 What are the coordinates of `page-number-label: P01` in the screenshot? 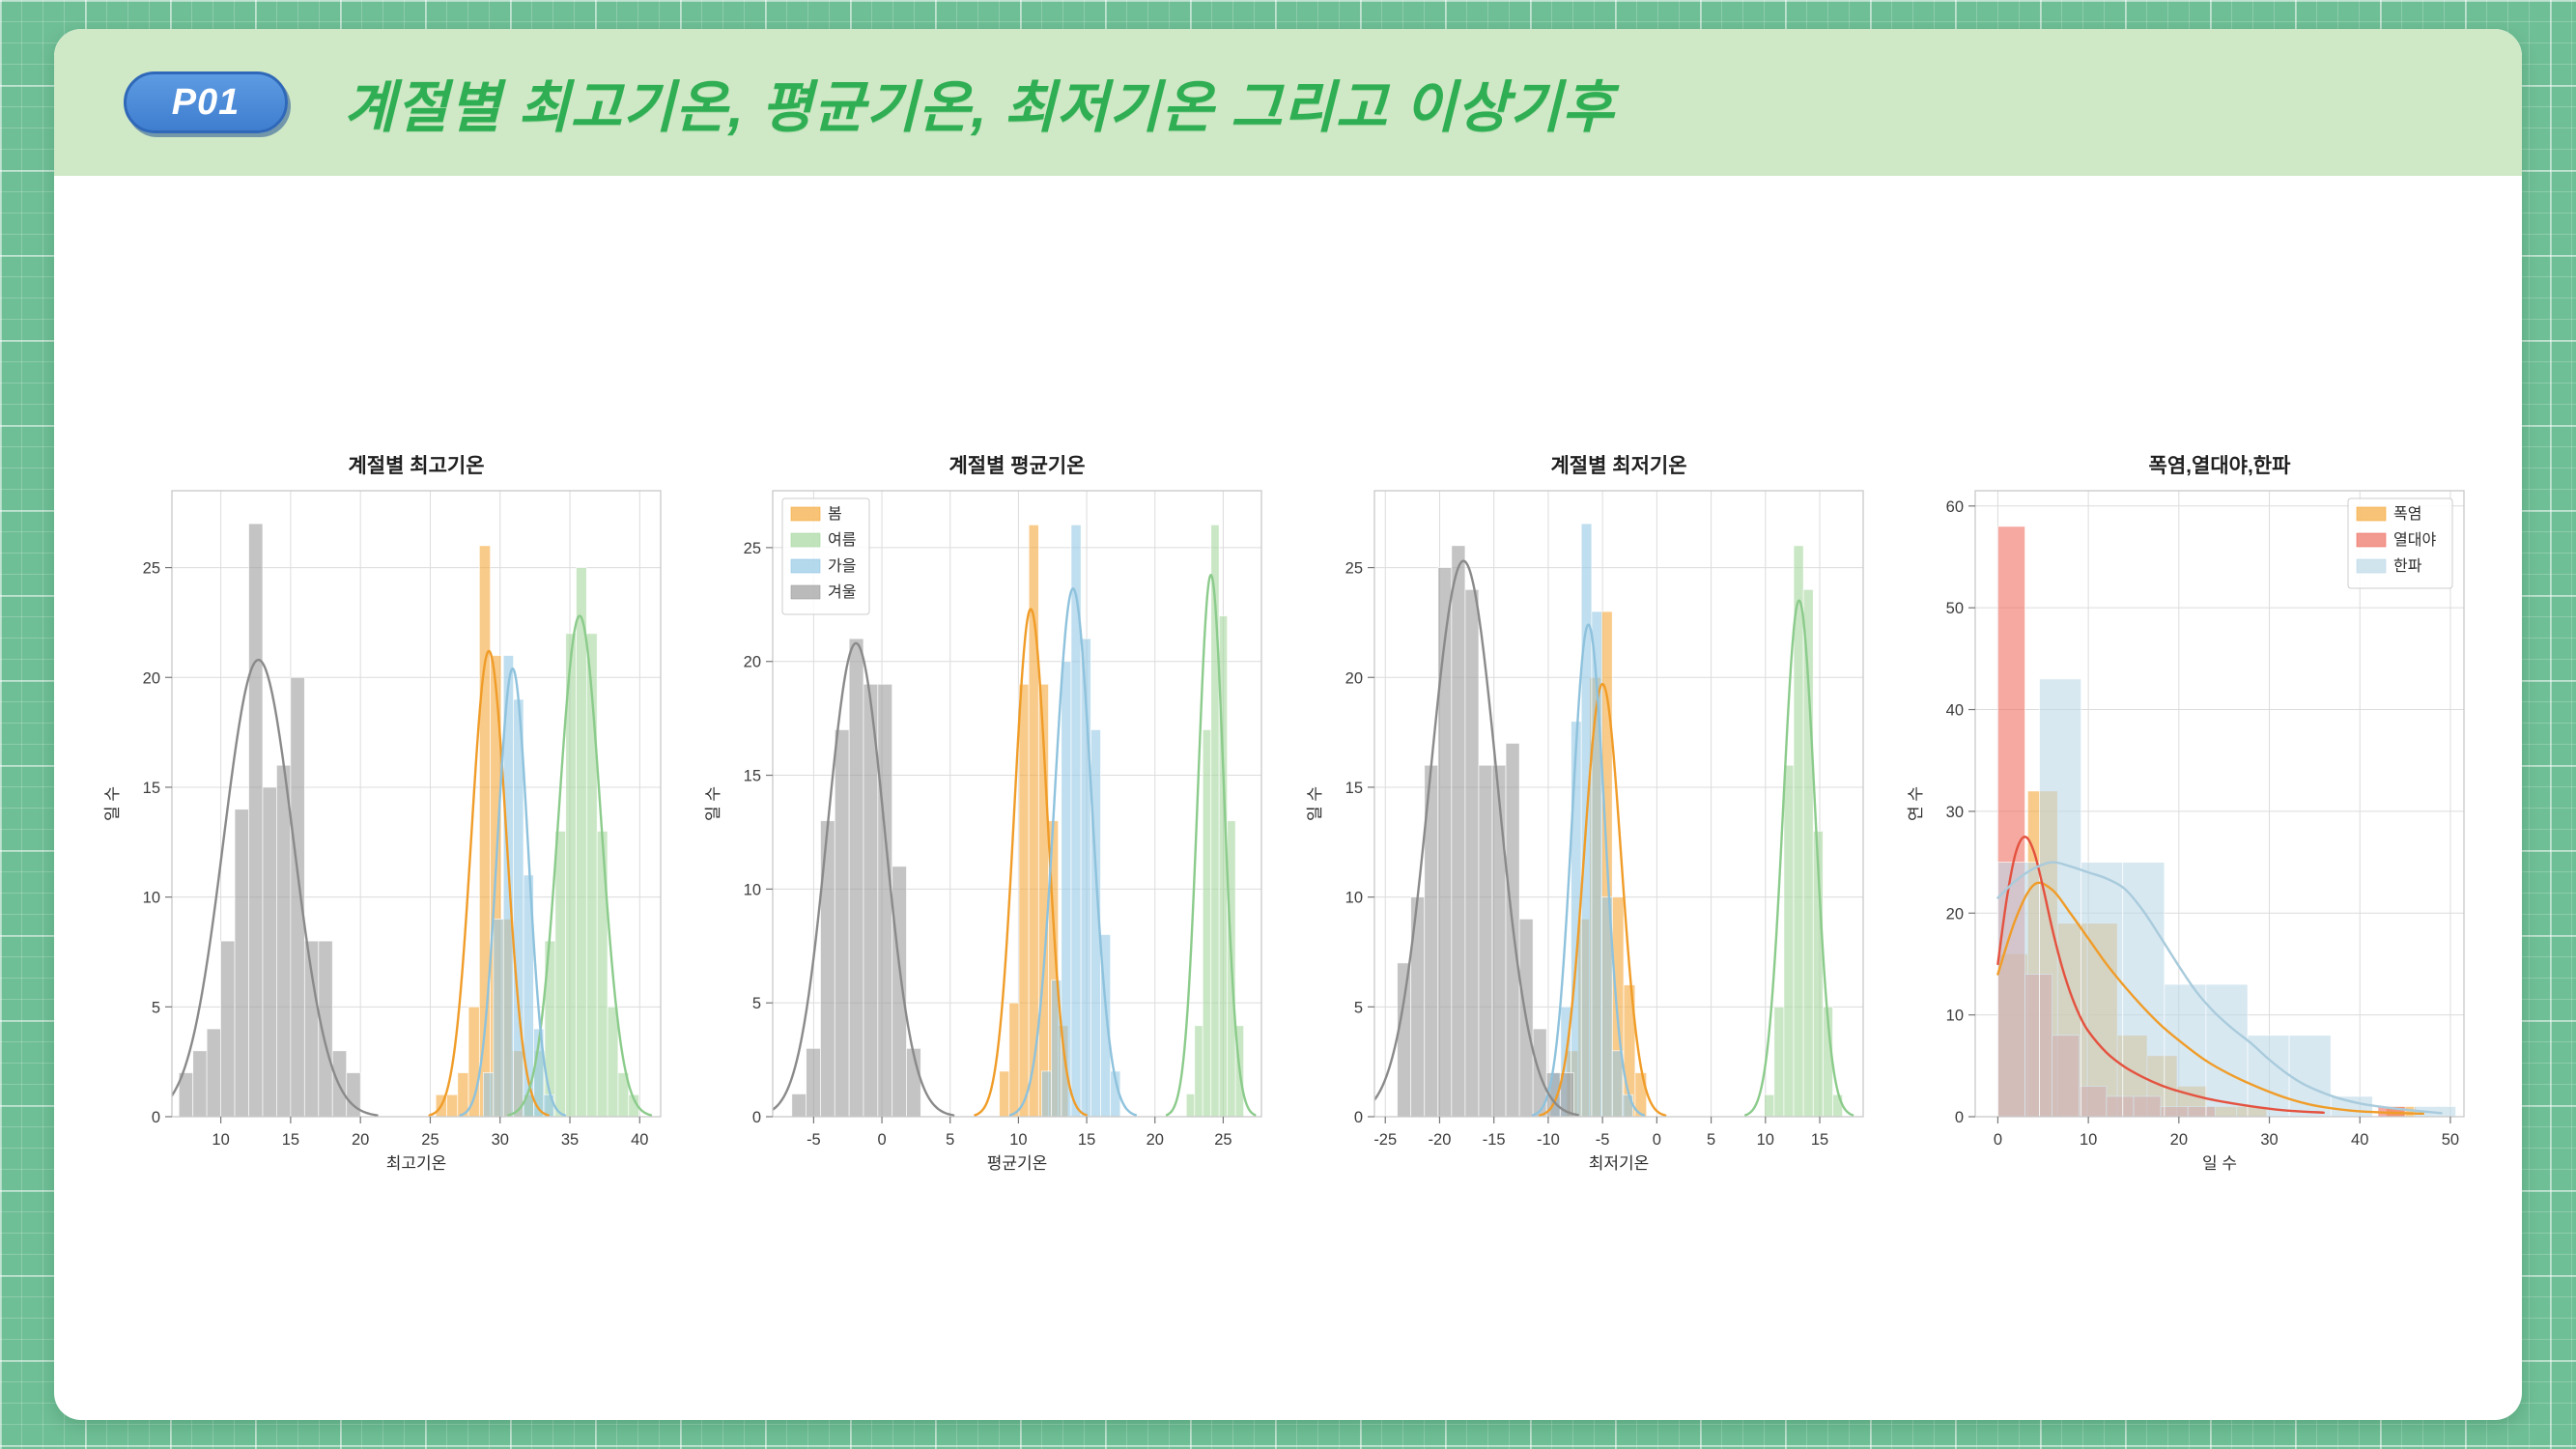 It's located at (206, 102).